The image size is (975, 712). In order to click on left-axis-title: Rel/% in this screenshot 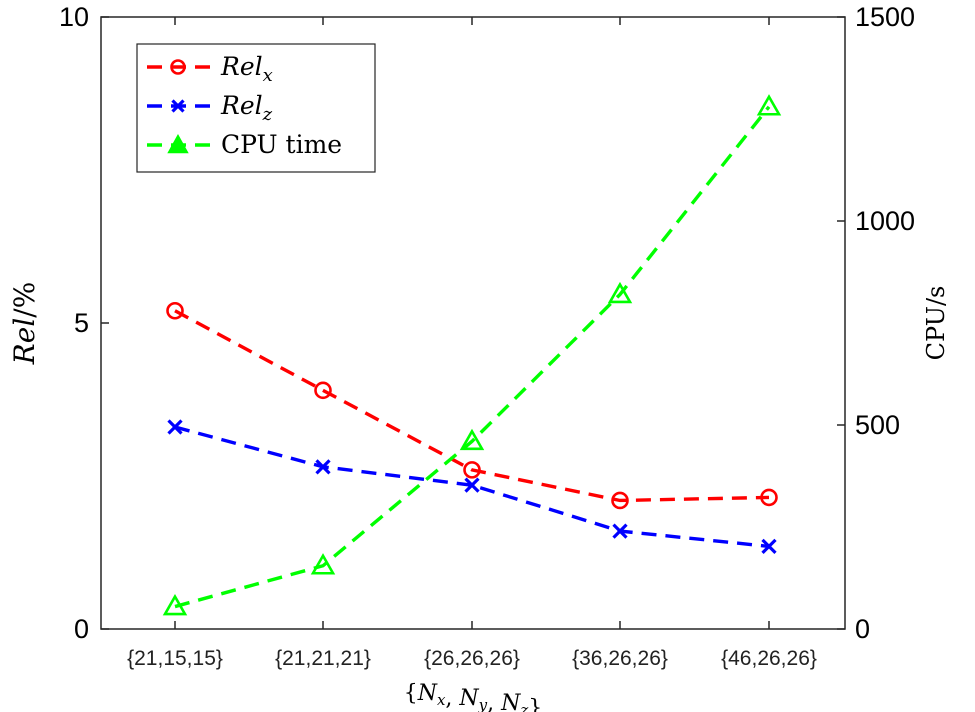, I will do `click(24, 324)`.